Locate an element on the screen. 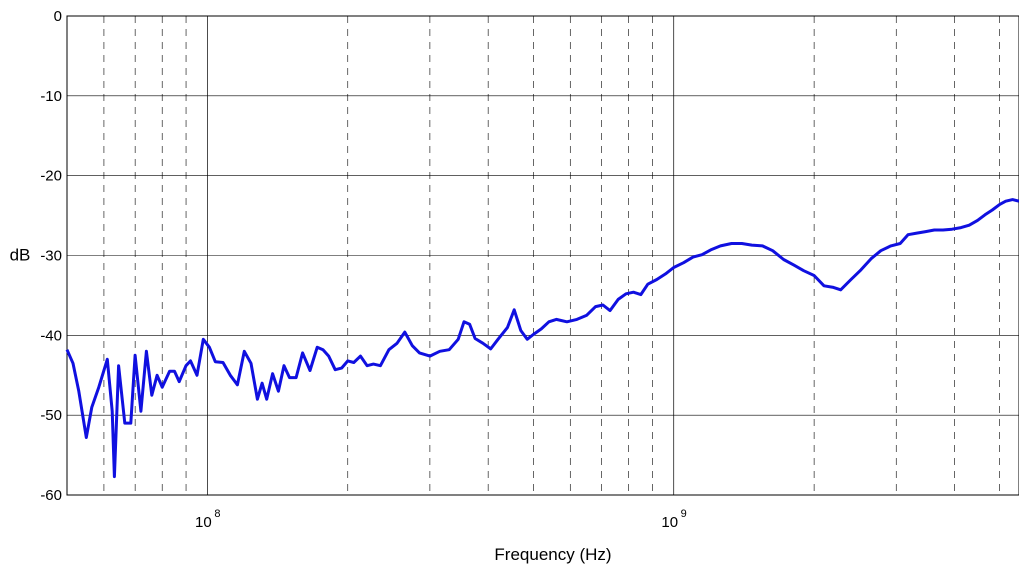  x-tick-exponent: 9 is located at coordinates (684, 514).